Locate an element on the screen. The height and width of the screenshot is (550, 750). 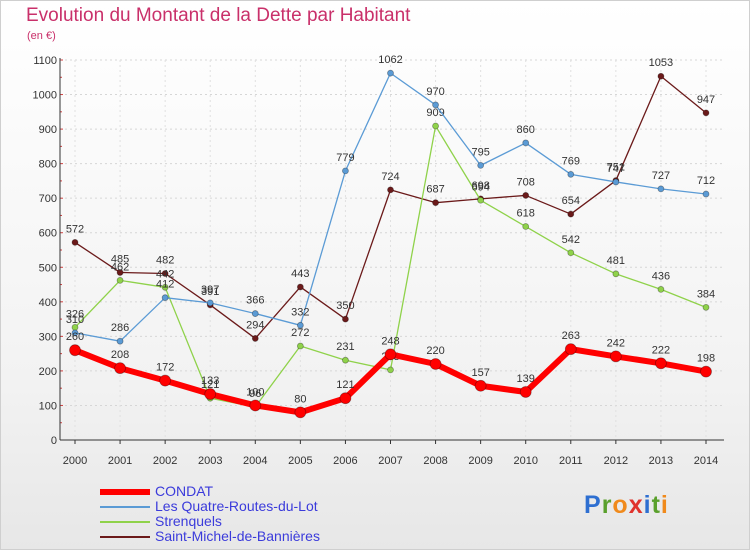
x-tick-label: 2002 is located at coordinates (165, 461).